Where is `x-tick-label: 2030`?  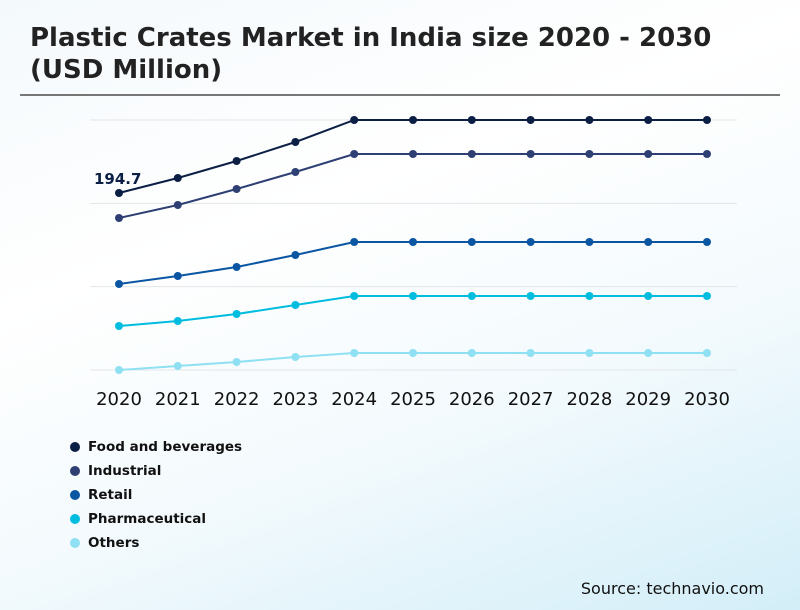 x-tick-label: 2030 is located at coordinates (707, 399).